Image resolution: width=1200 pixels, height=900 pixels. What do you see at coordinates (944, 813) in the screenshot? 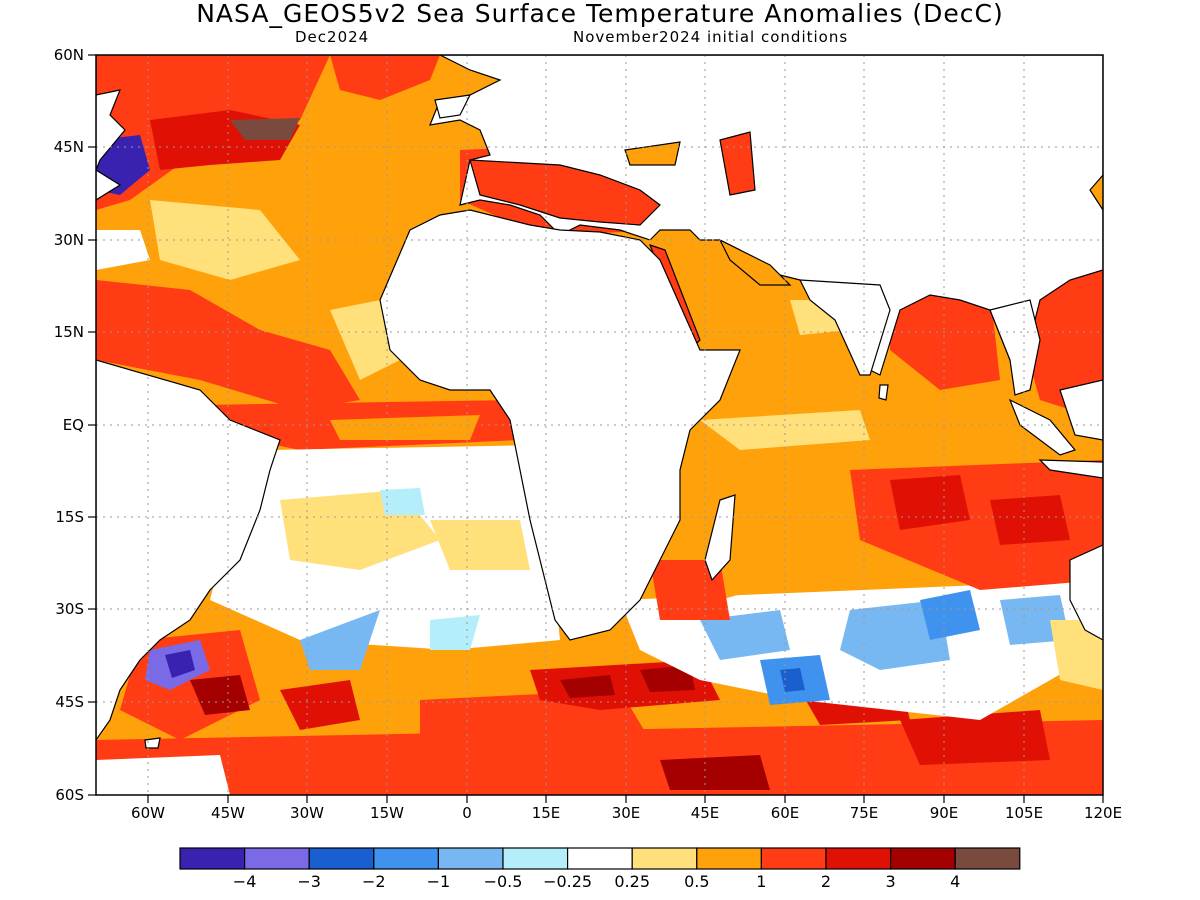
I see `lon-label-90e: 90E` at bounding box center [944, 813].